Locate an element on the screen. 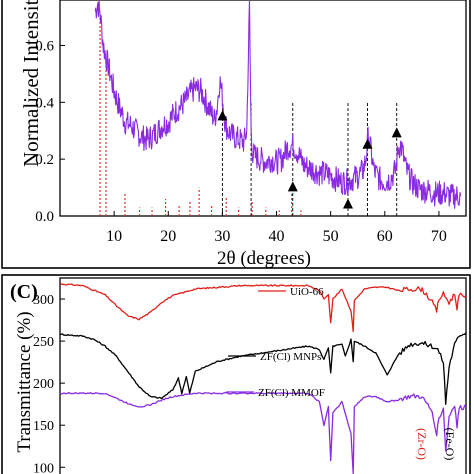 This screenshot has height=474, width=474. xrd-x-axis-label: 2θ (degrees) is located at coordinates (264, 258).